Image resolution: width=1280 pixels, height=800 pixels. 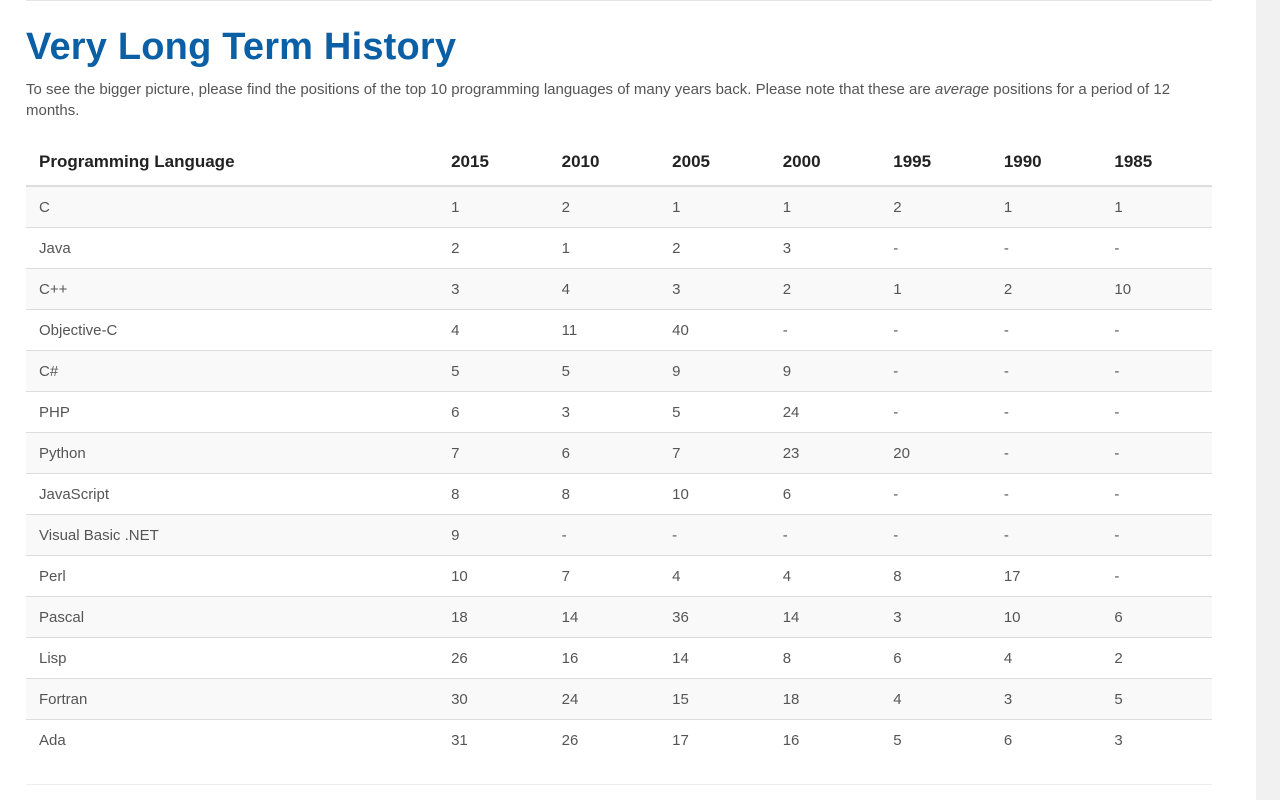 What do you see at coordinates (493, 699) in the screenshot?
I see `rank-cell: 30` at bounding box center [493, 699].